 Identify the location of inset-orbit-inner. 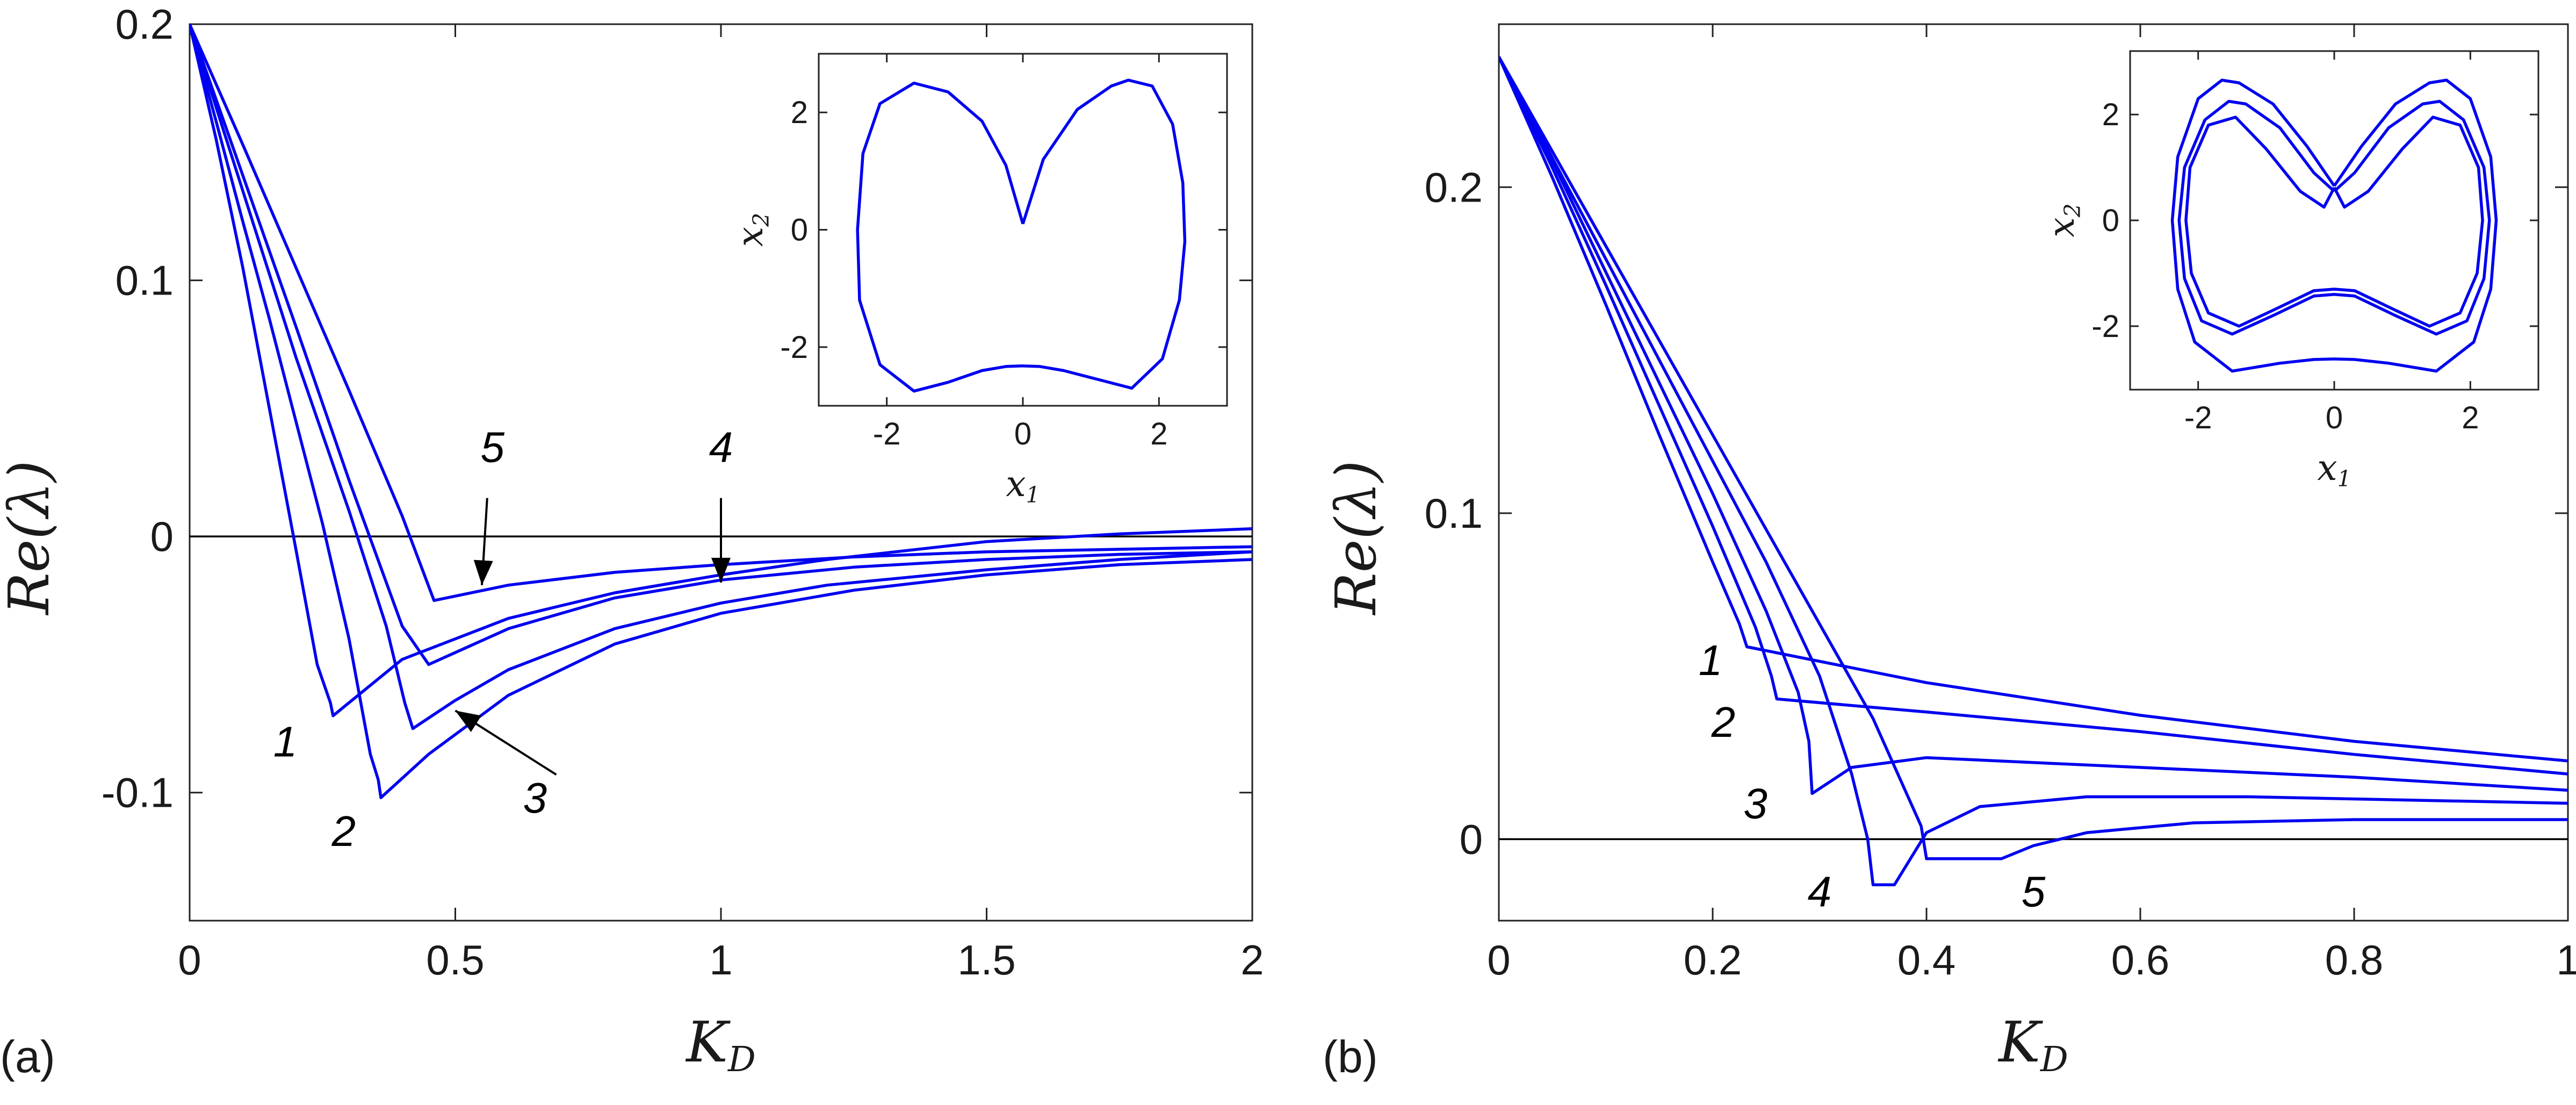
(2334, 222).